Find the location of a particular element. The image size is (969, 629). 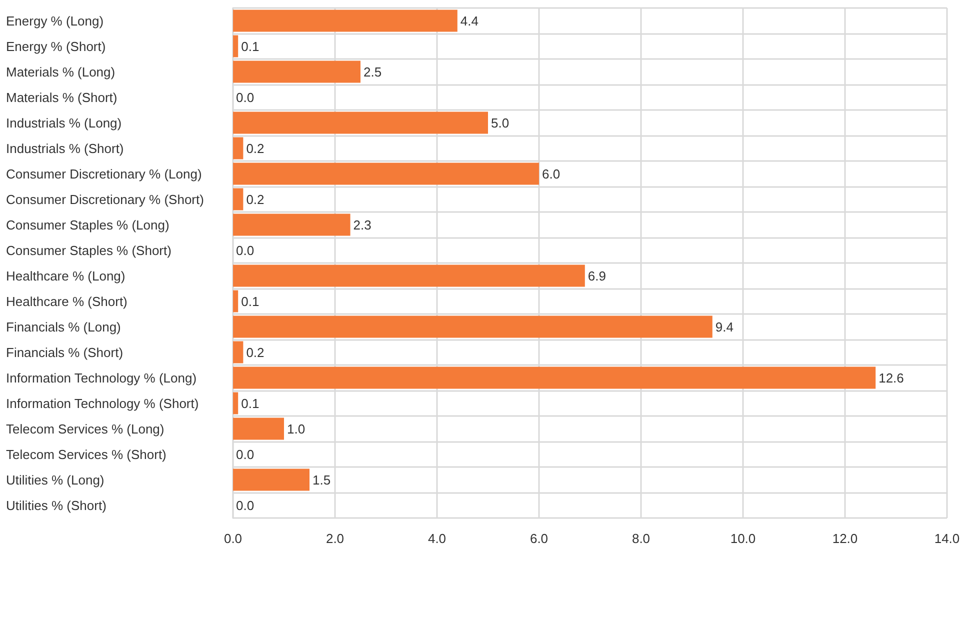

x-tick-label: 4.0 is located at coordinates (437, 538).